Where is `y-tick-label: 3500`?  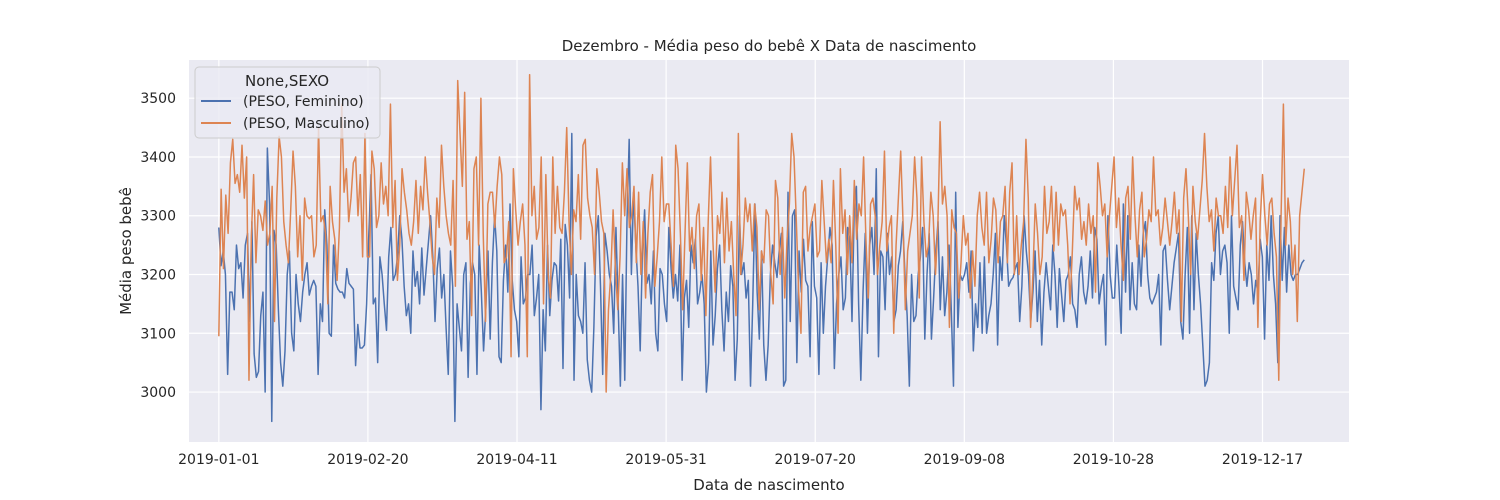 y-tick-label: 3500 is located at coordinates (158, 99).